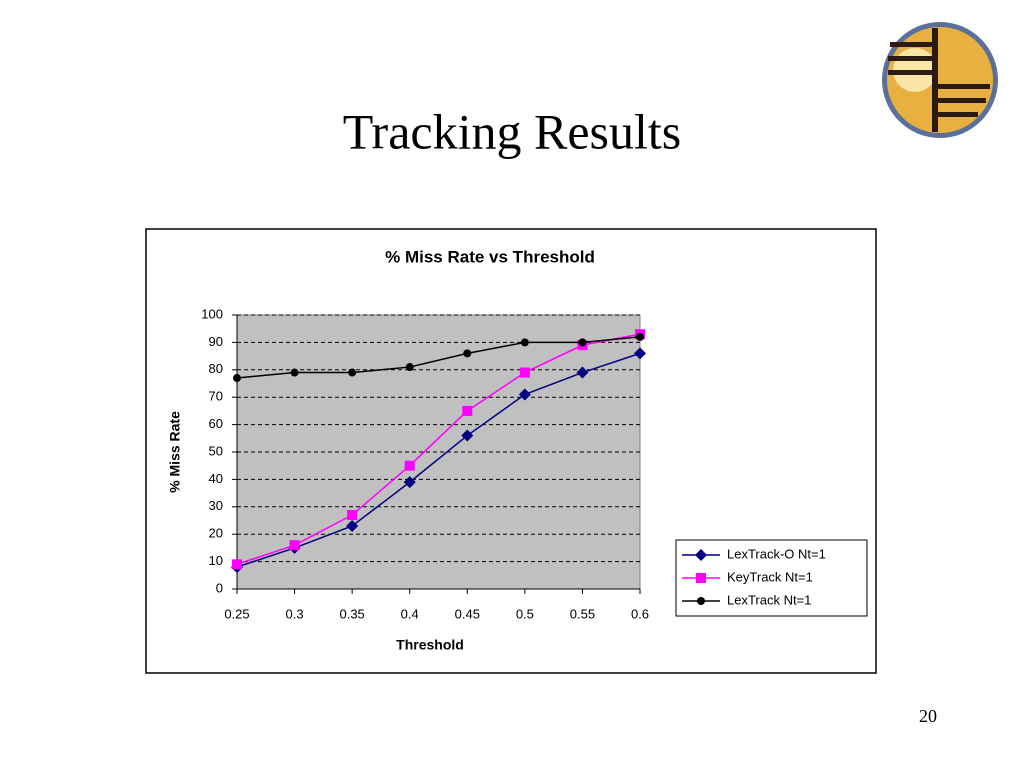 This screenshot has width=1024, height=768. What do you see at coordinates (582, 613) in the screenshot?
I see `x-tick-label: 0.55` at bounding box center [582, 613].